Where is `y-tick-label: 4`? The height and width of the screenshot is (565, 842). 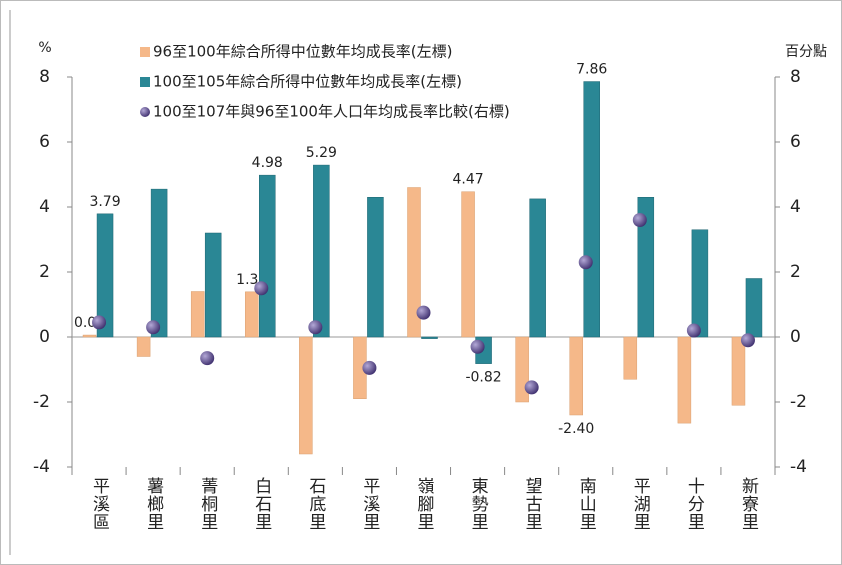
y-tick-label: 4 is located at coordinates (44, 207).